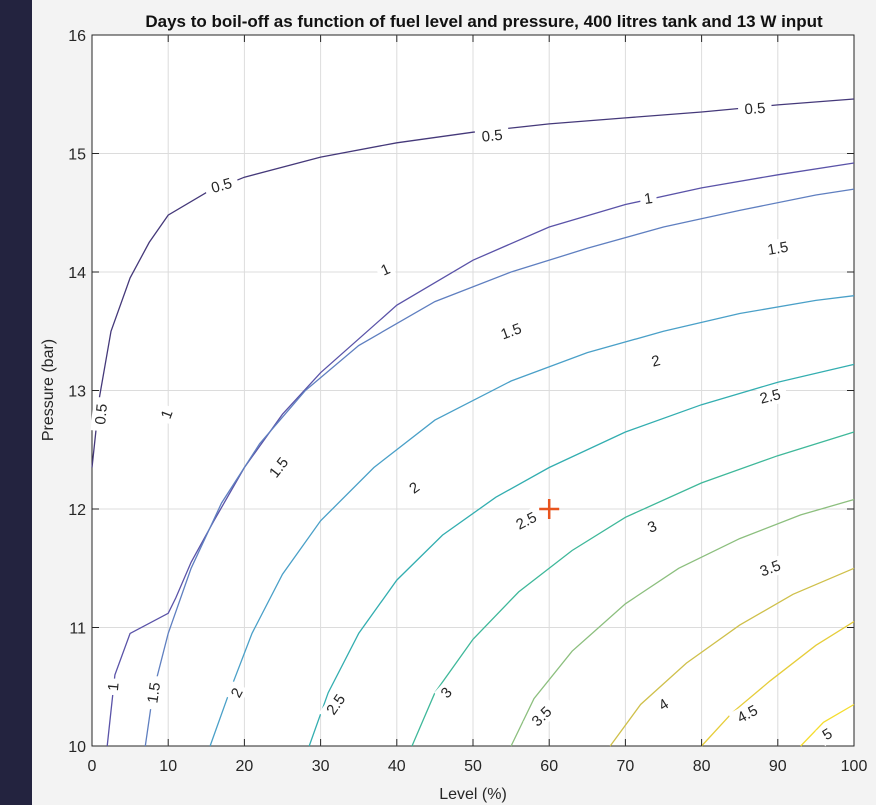 Image resolution: width=876 pixels, height=805 pixels. What do you see at coordinates (702, 766) in the screenshot?
I see `x-tick-label: 80` at bounding box center [702, 766].